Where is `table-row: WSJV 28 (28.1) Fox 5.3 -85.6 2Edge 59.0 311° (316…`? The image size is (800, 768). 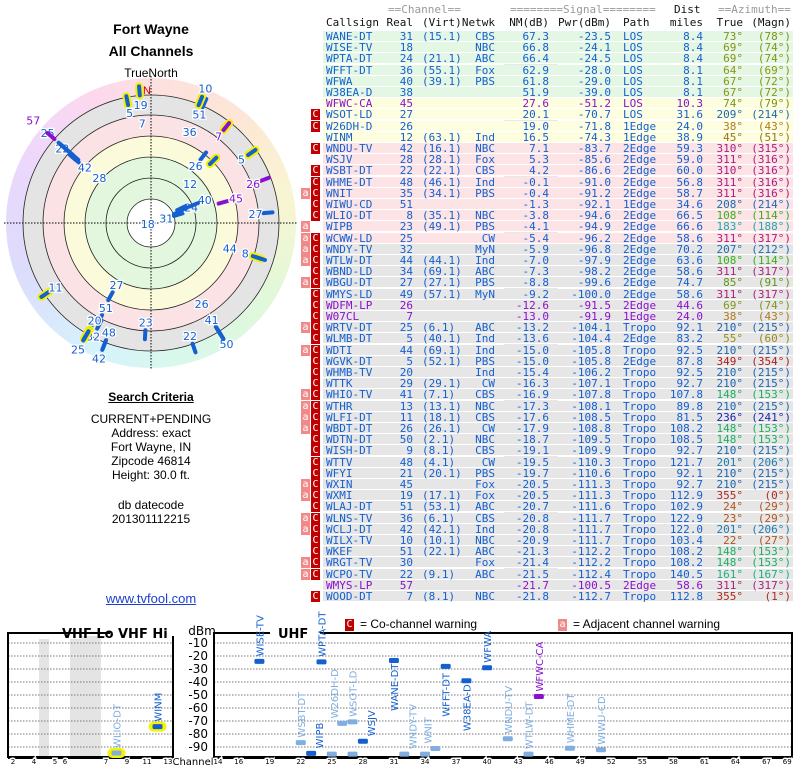
table-row: WSJV 28 (28.1) Fox 5.3 -85.6 2Edge 59.0 311° (316… is located at coordinates (558, 160).